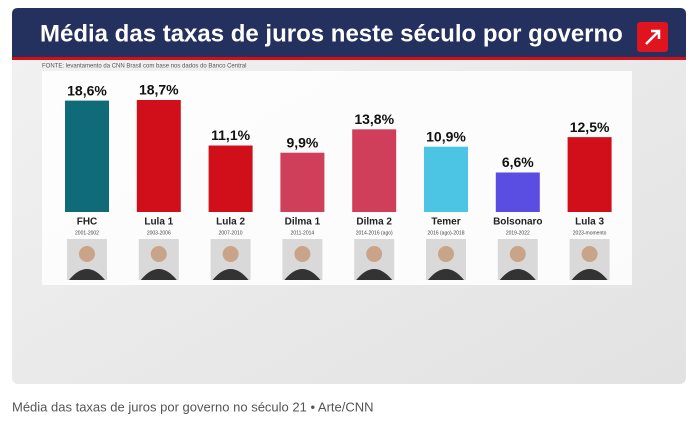  Describe the element at coordinates (303, 222) in the screenshot. I see `category-label: Dilma 1` at that location.